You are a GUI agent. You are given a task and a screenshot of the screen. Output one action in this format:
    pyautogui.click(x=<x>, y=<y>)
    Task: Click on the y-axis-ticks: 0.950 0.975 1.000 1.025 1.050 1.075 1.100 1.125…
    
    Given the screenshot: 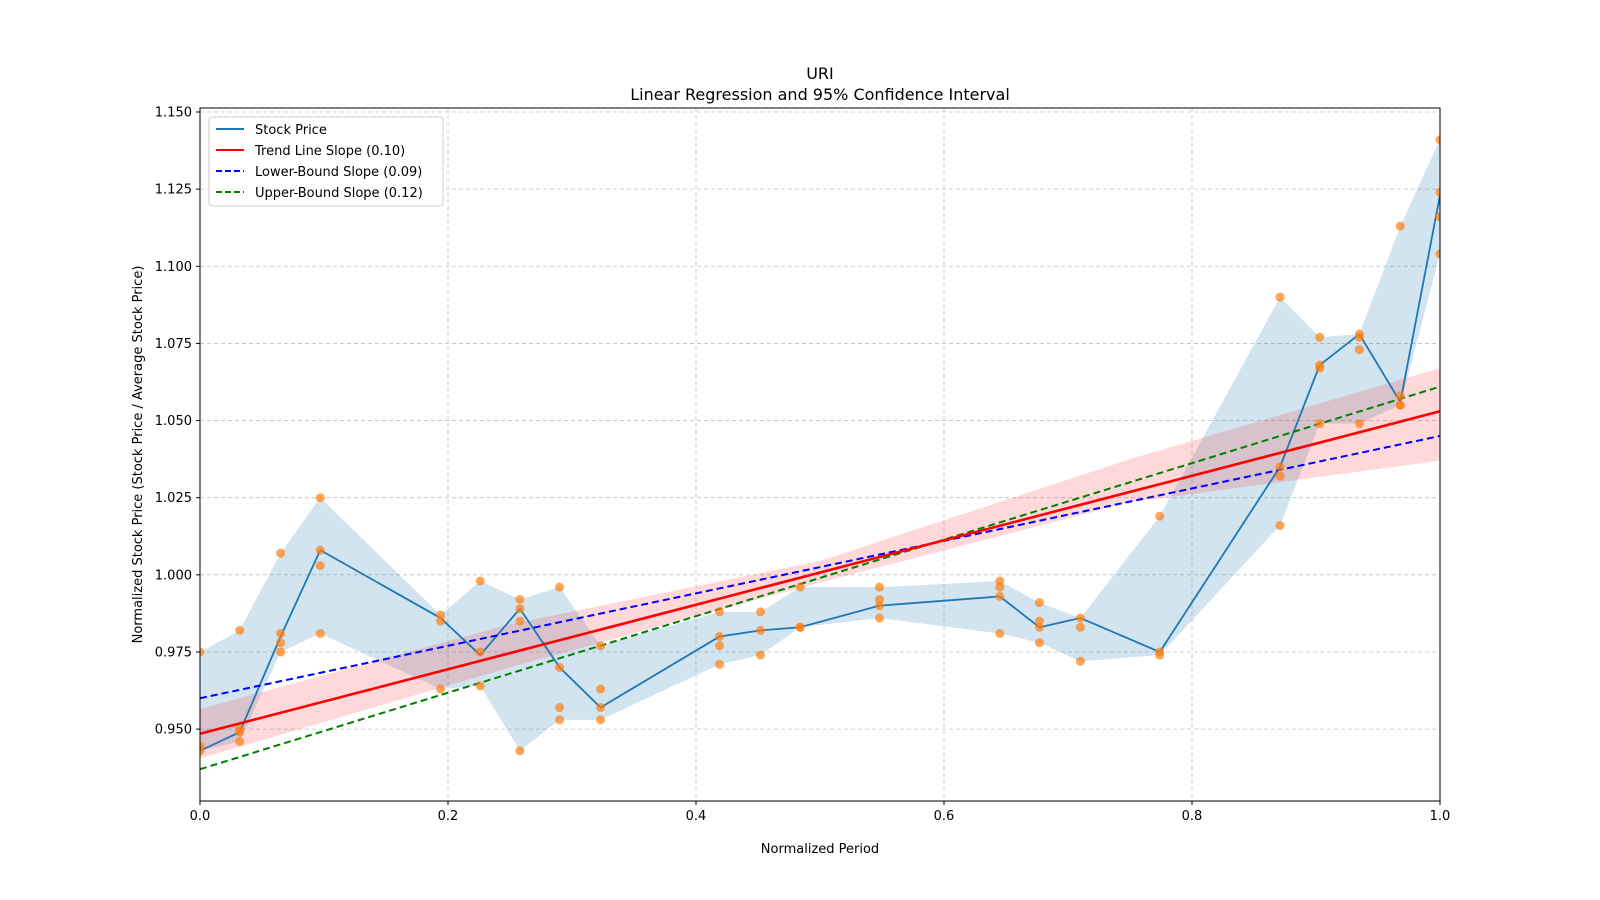 What is the action you would take?
    pyautogui.click(x=177, y=422)
    